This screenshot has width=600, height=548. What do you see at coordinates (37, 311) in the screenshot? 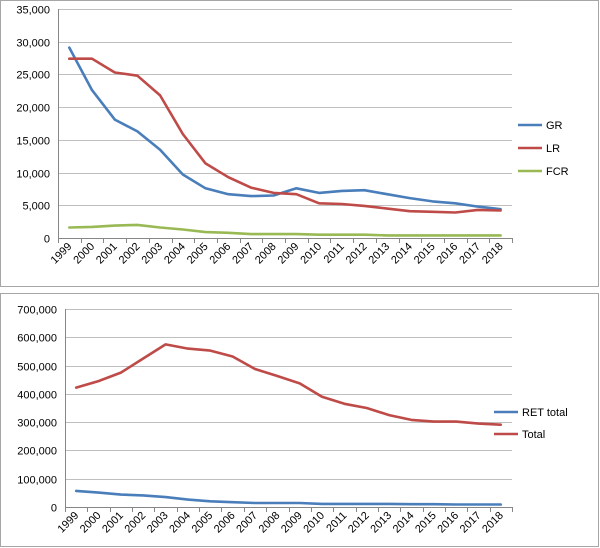
I see `y-tick-label: 700,000` at bounding box center [37, 311].